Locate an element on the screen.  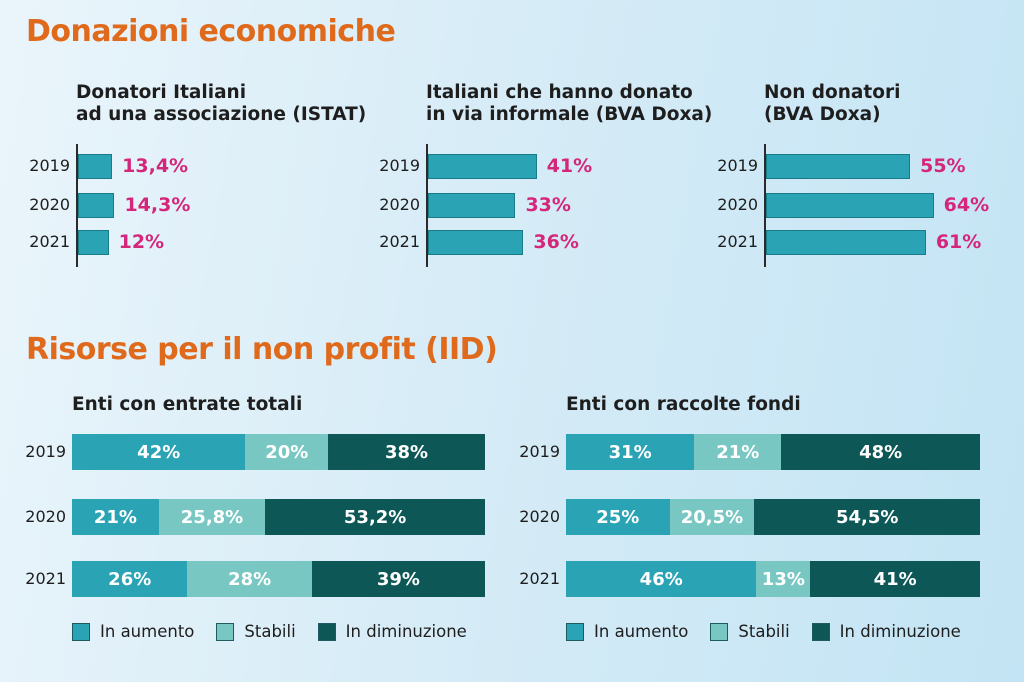
section-title-risorse: Risorse per il non profit (IID) is located at coordinates (262, 349).